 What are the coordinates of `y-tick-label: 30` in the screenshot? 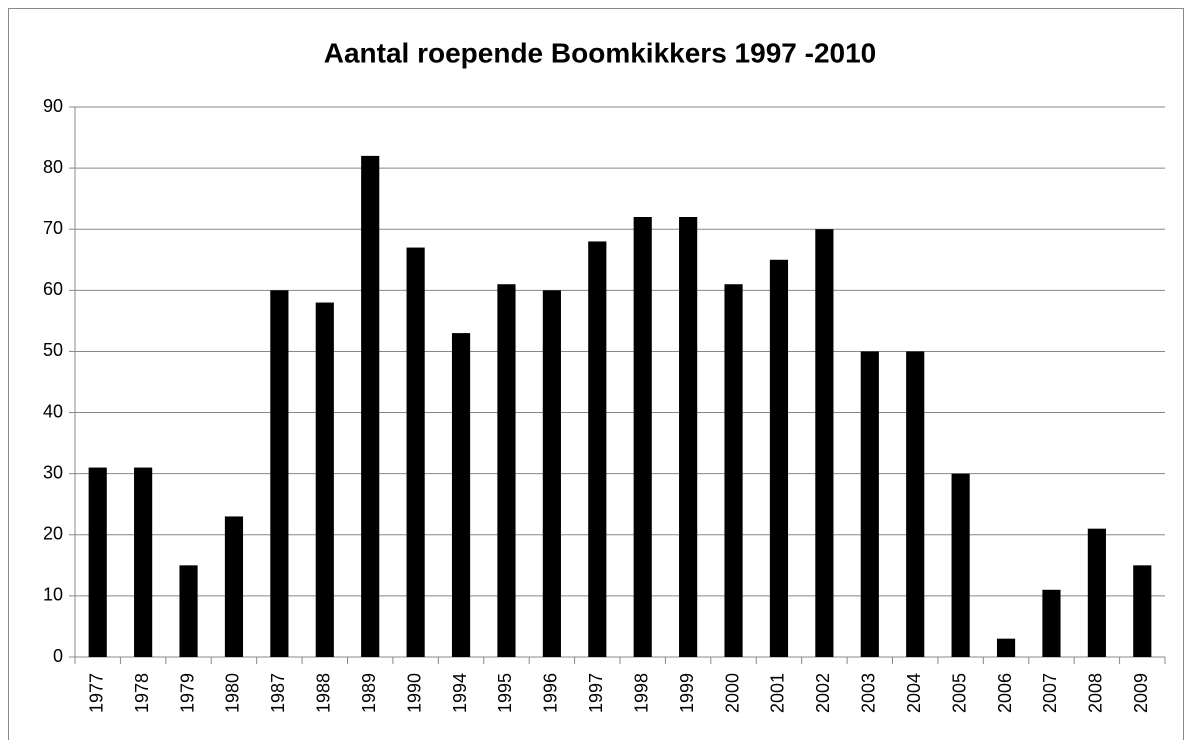 It's located at (53, 472).